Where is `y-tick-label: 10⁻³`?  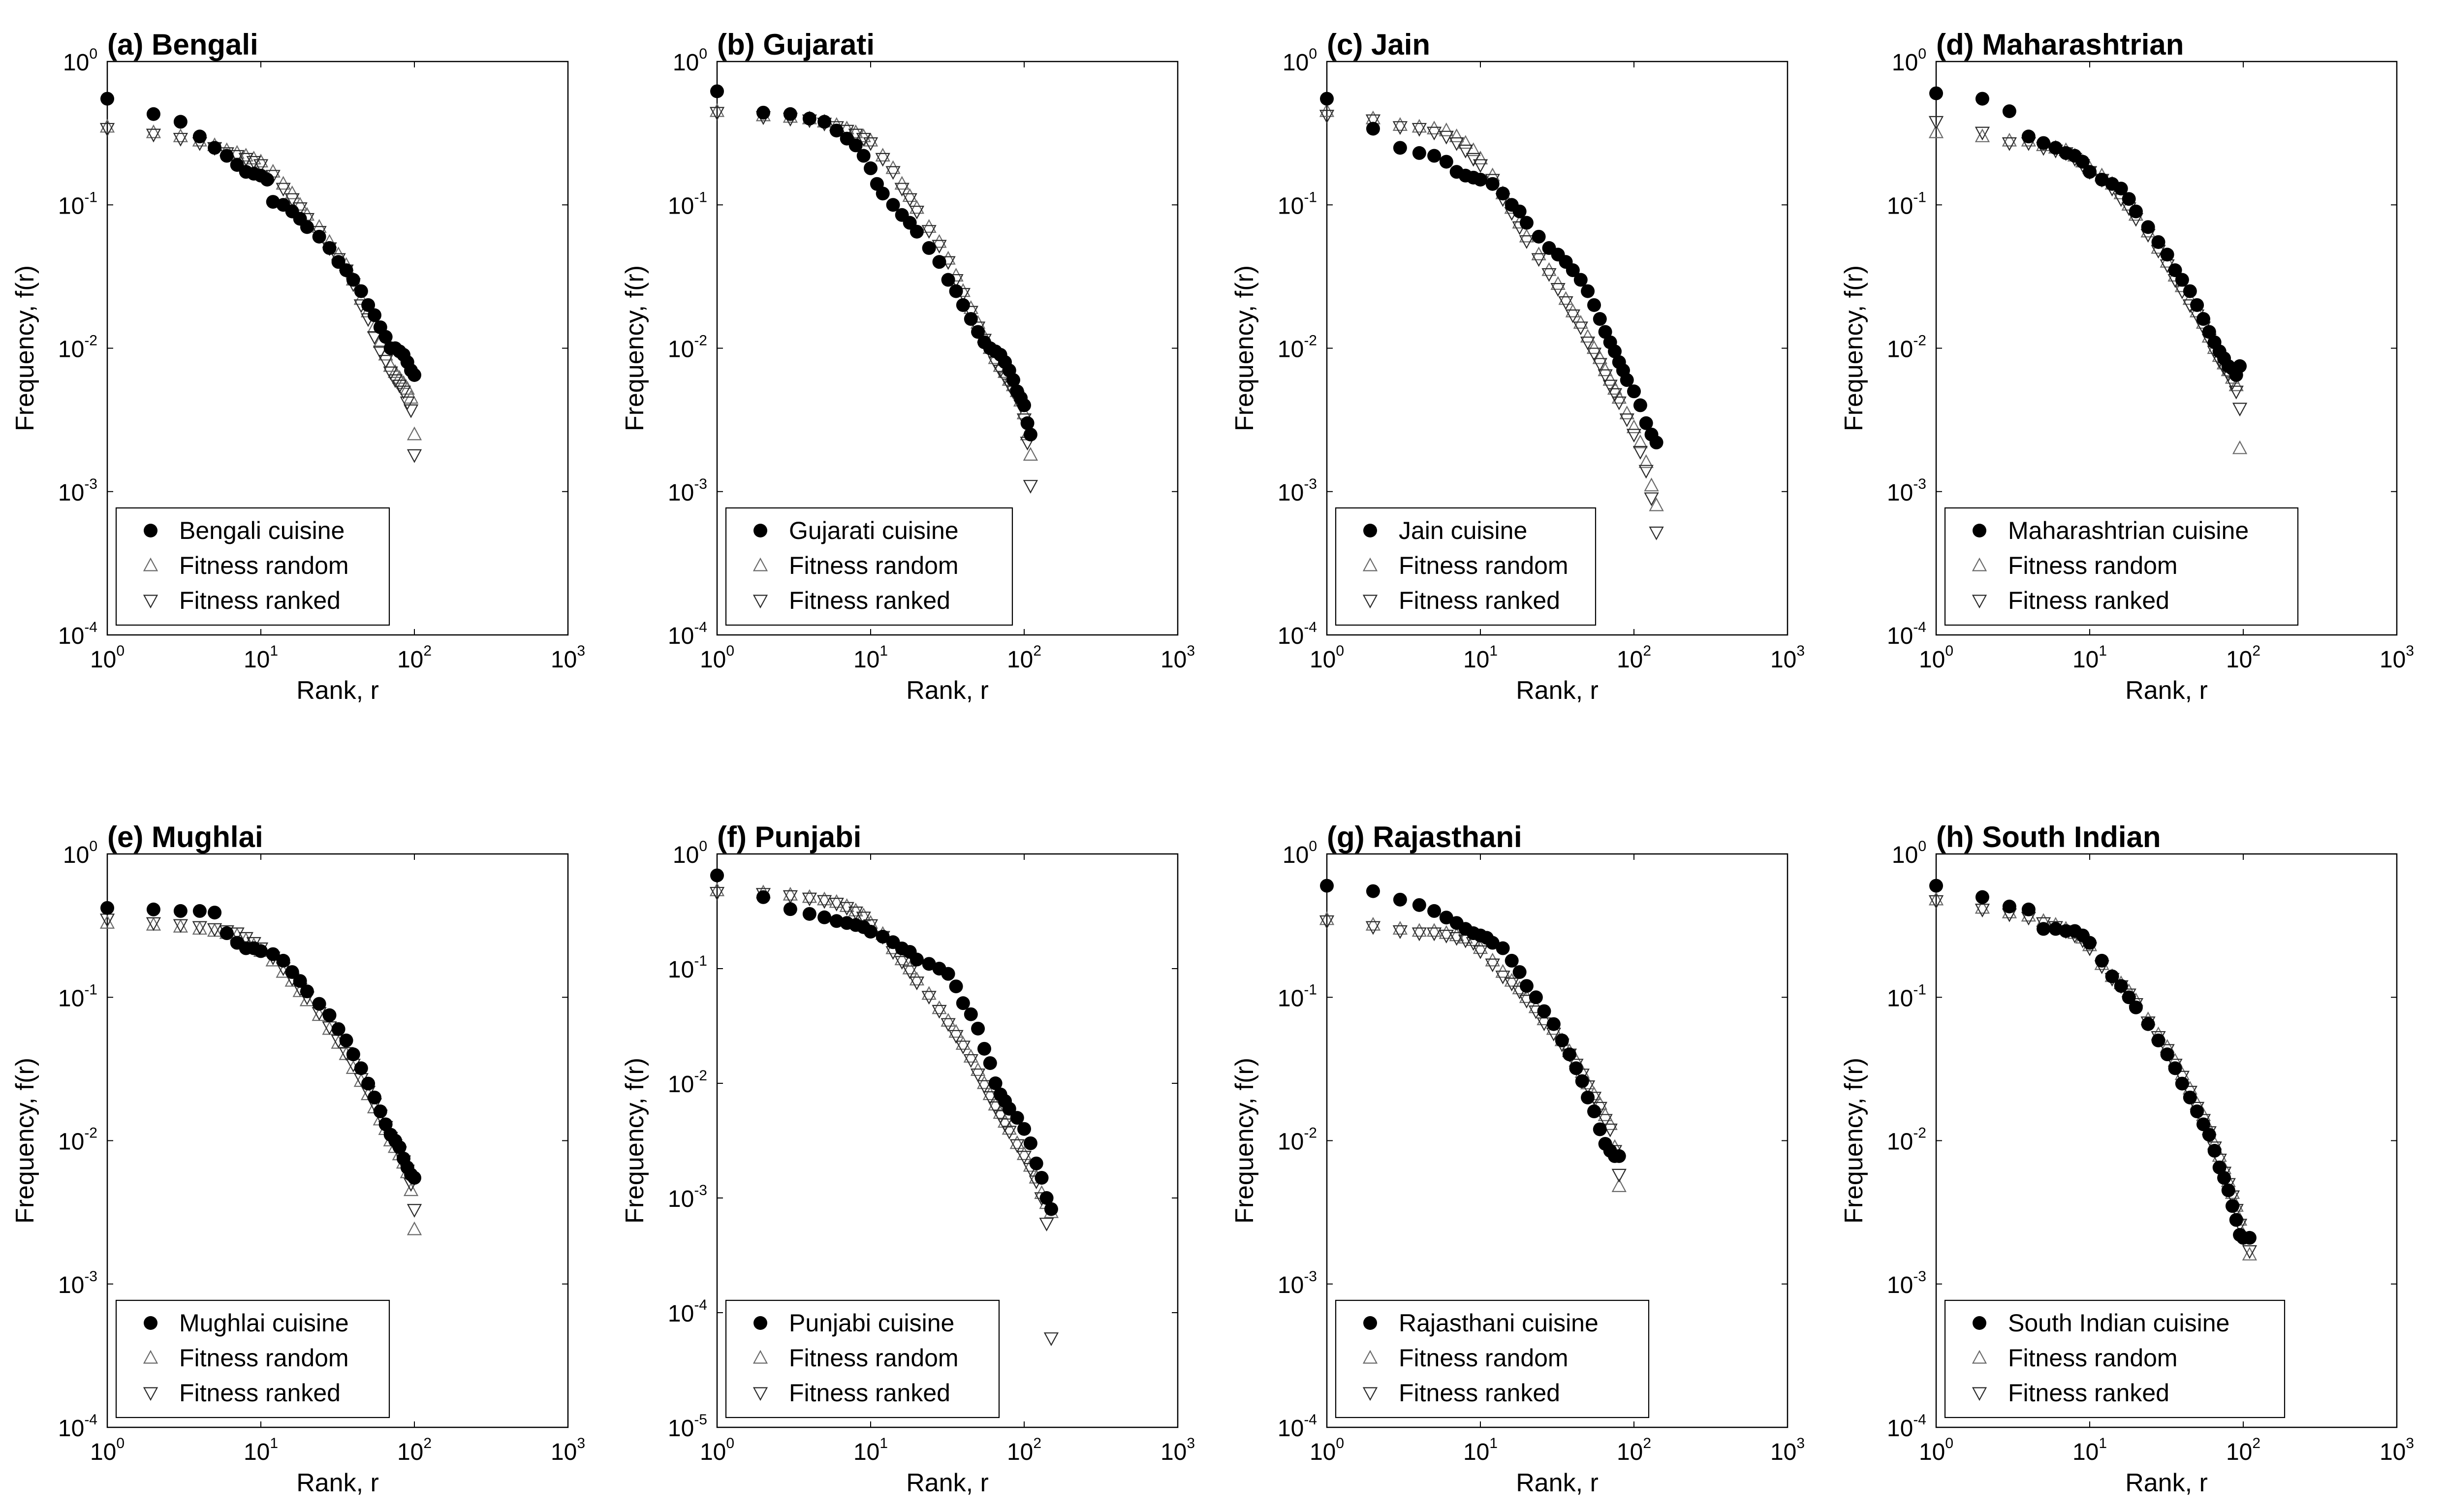 y-tick-label: 10⁻³ is located at coordinates (77, 1283).